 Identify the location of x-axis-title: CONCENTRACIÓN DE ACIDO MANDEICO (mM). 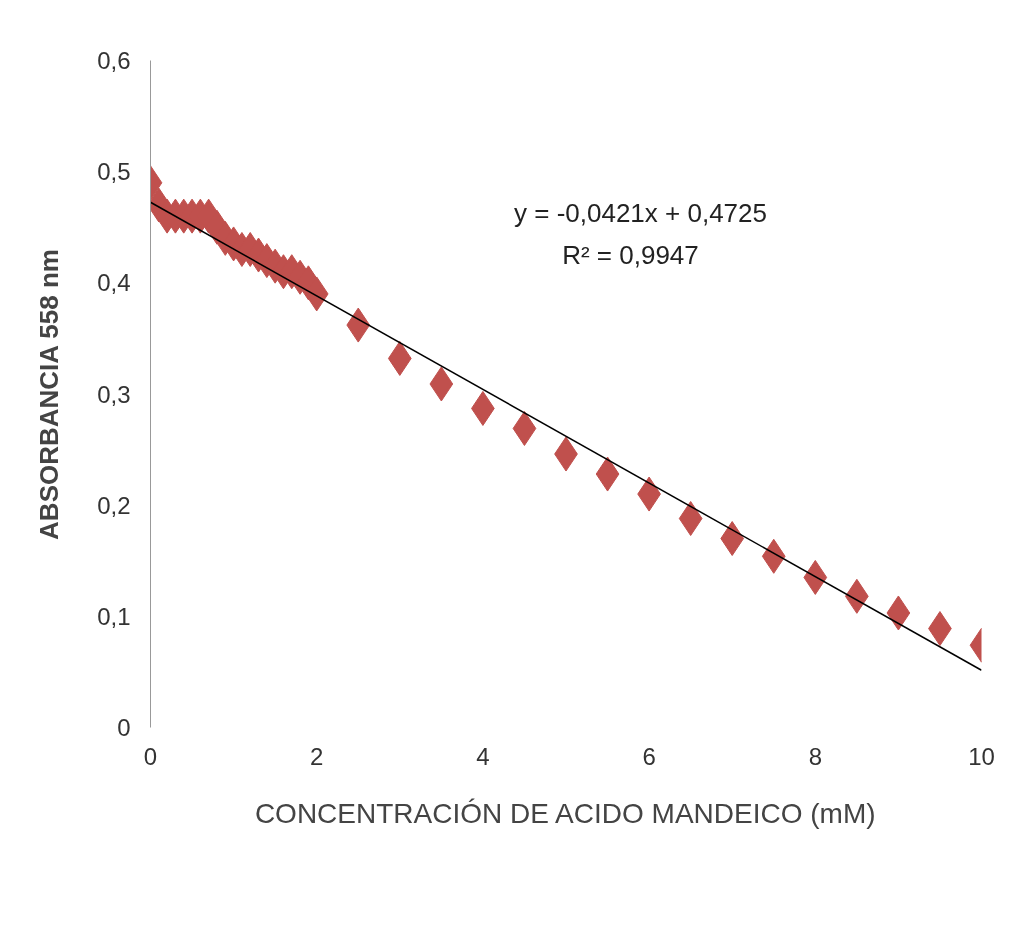
(565, 813).